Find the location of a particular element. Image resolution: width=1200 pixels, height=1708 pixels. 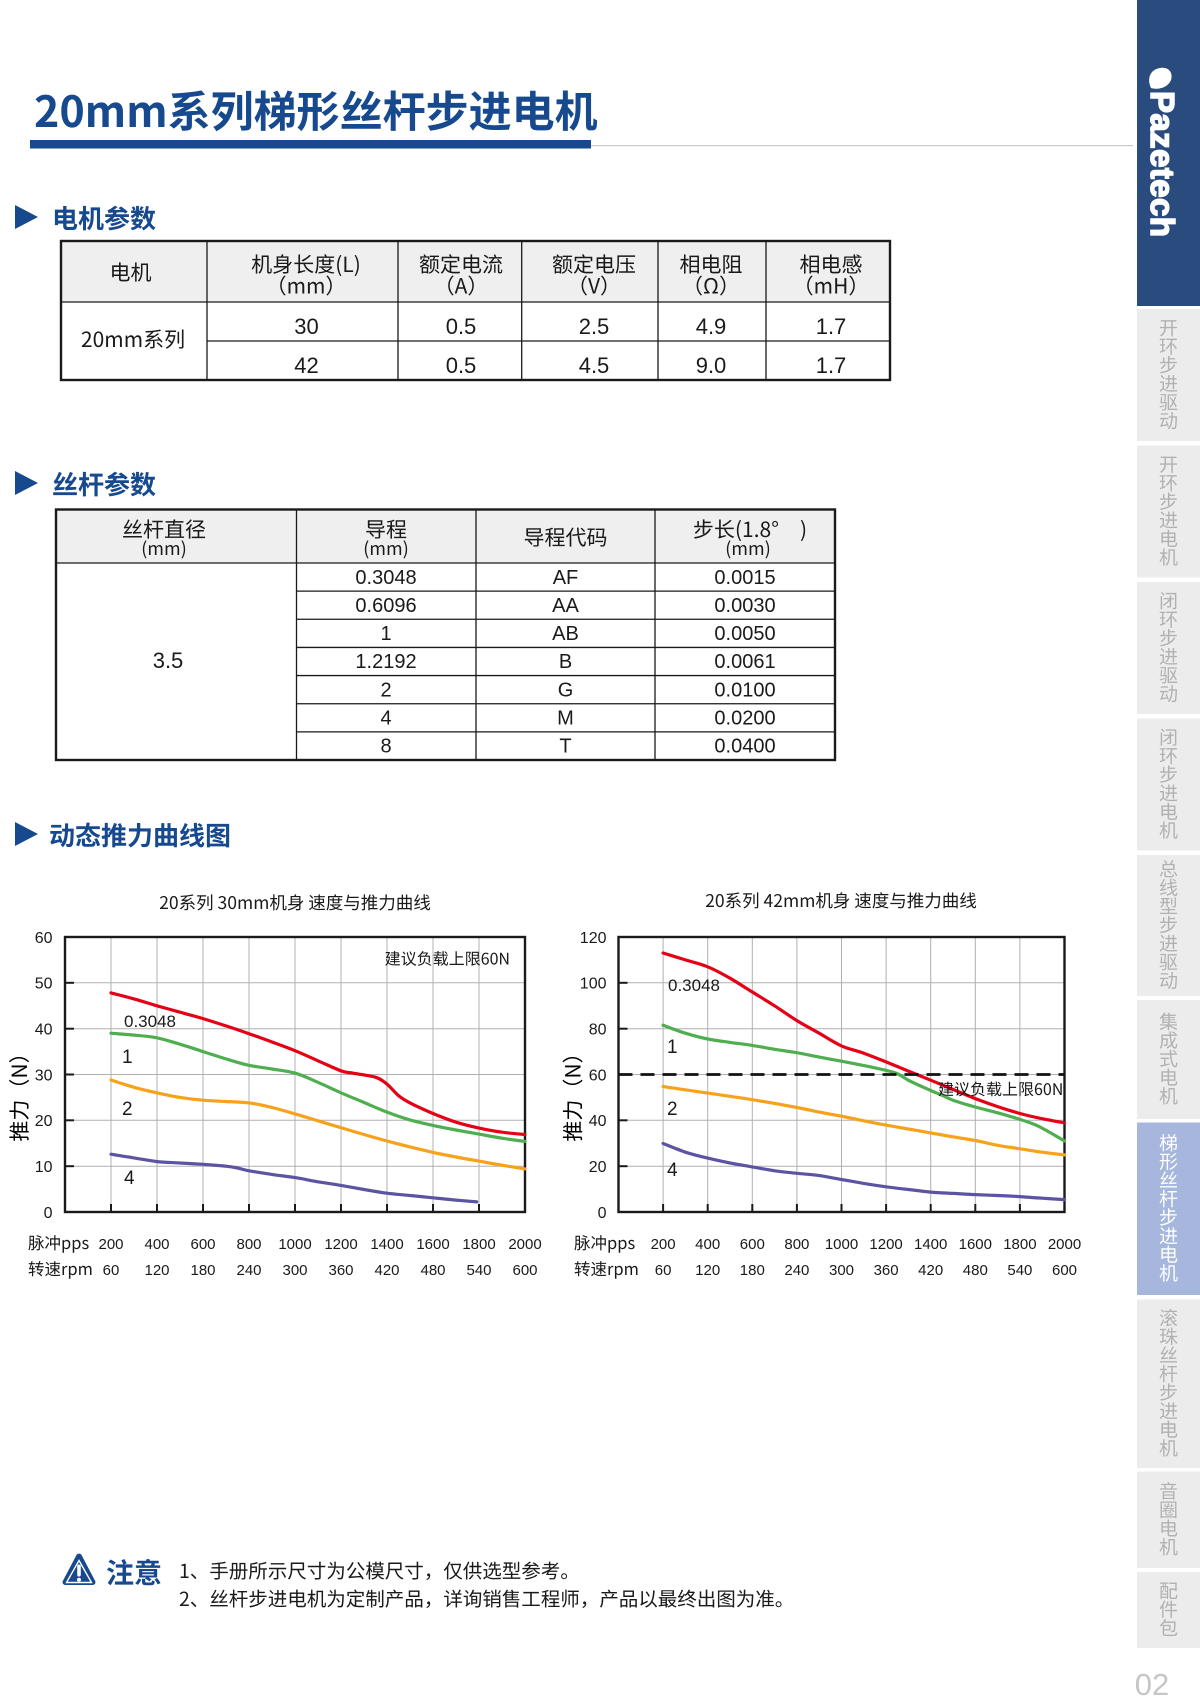

svg-text: T is located at coordinates (565, 747).